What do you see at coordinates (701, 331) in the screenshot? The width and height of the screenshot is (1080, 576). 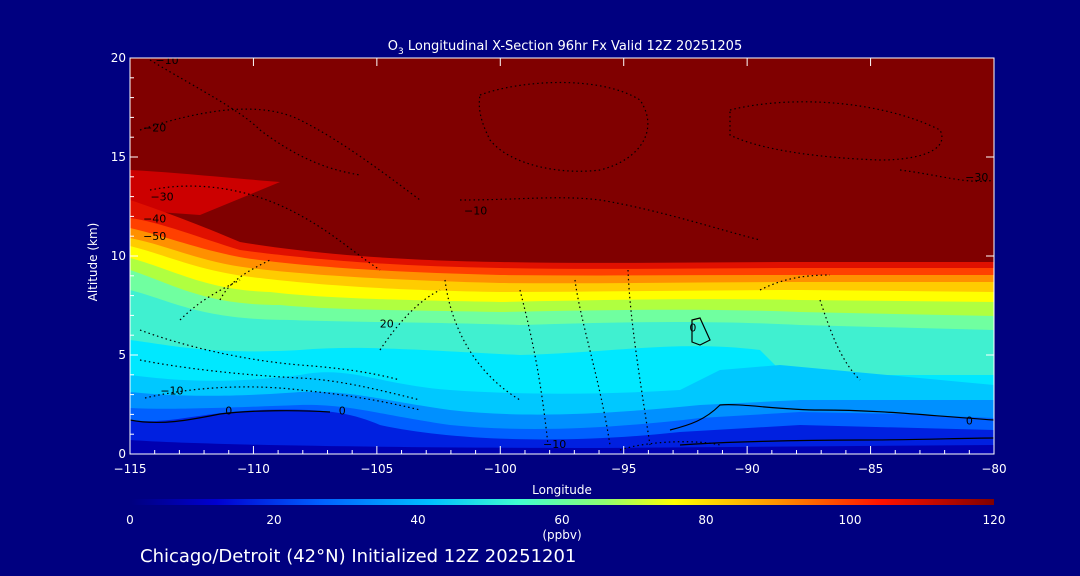 I see `zero-contour-loop` at bounding box center [701, 331].